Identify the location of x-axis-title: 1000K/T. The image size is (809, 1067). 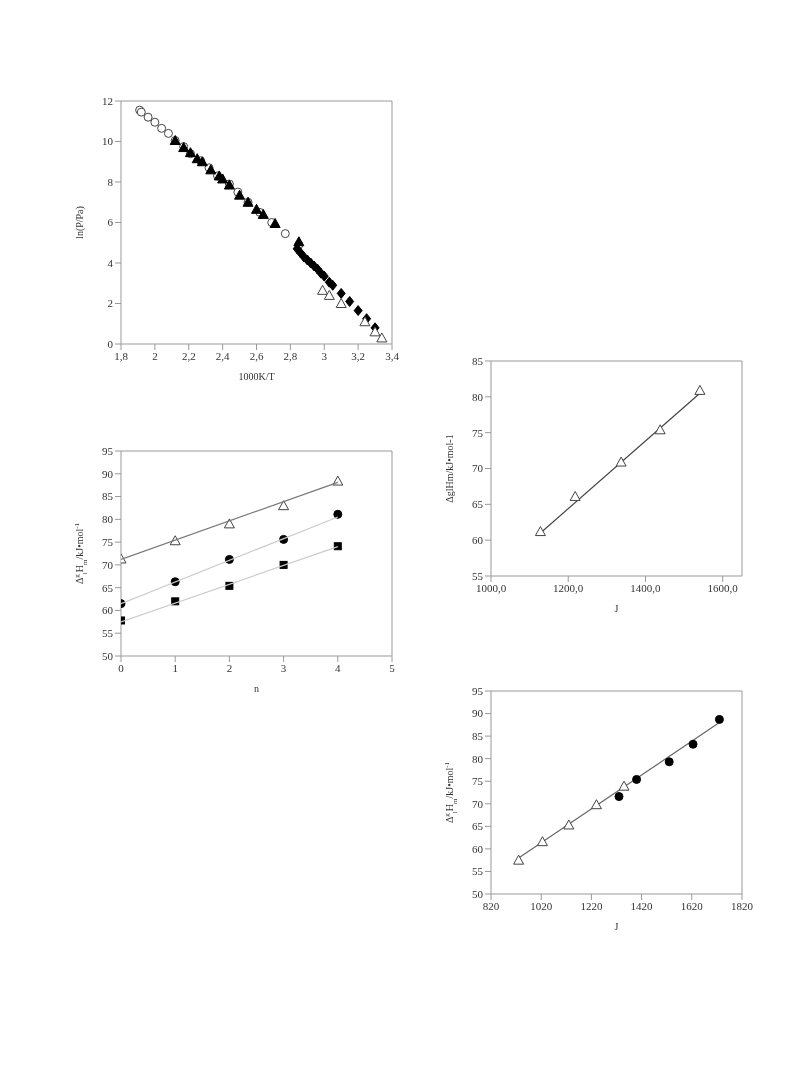
(256, 376).